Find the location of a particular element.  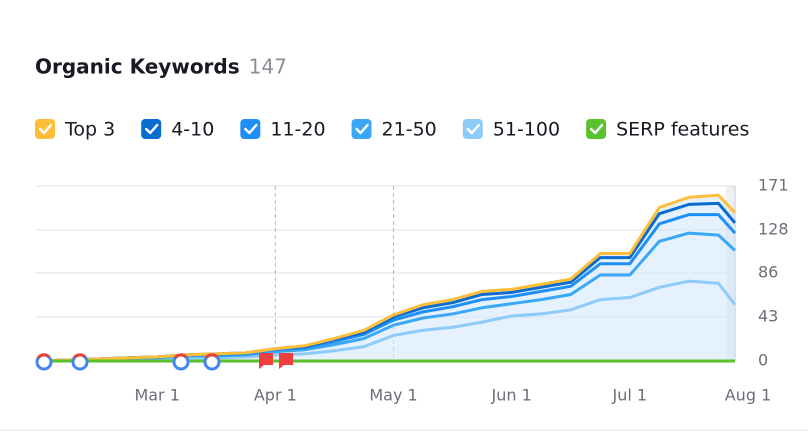

legend-item: SERP features is located at coordinates (667, 130).